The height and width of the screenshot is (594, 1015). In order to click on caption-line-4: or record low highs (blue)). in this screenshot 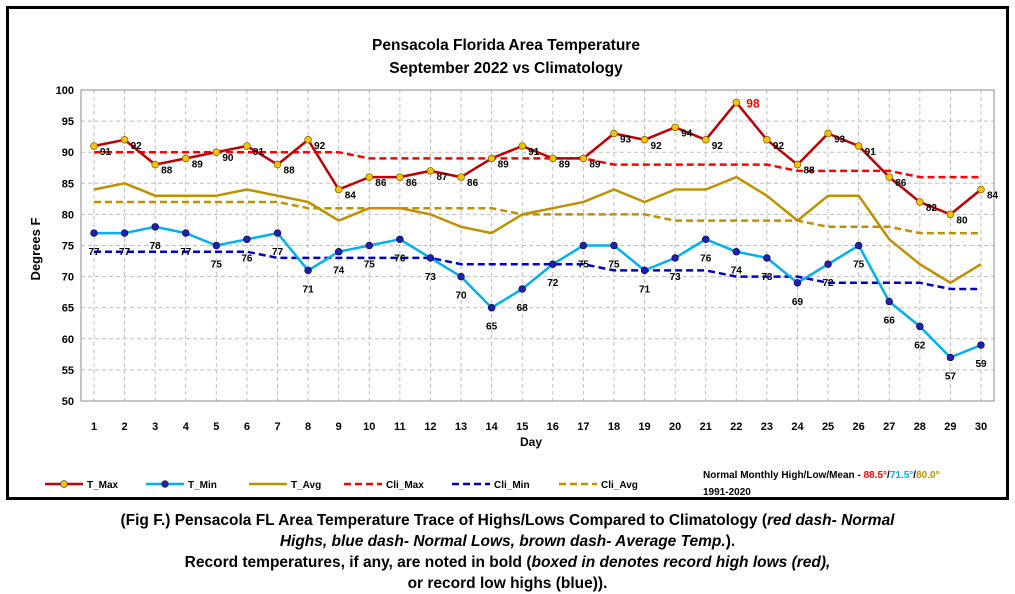, I will do `click(507, 583)`.